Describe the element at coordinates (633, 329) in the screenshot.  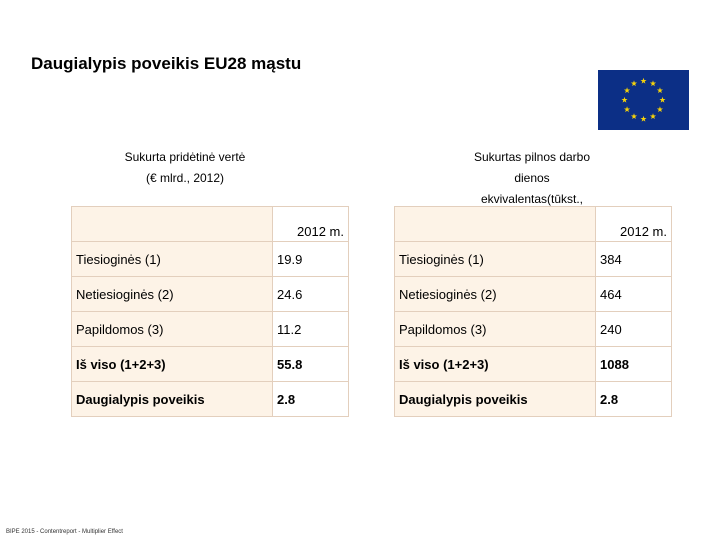
I see `row-value: 240` at that location.